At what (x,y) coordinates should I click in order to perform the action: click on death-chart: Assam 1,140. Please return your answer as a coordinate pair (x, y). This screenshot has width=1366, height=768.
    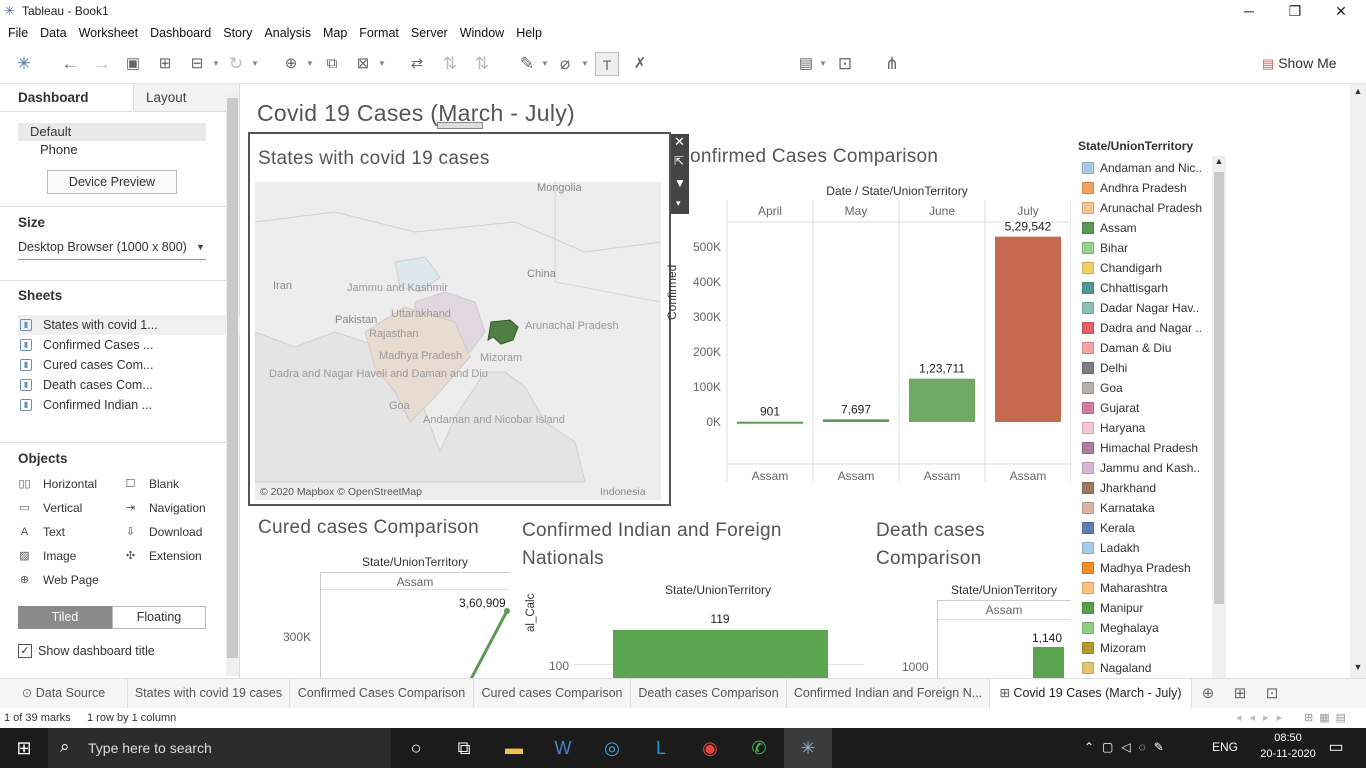
    Looking at the image, I should click on (1004, 639).